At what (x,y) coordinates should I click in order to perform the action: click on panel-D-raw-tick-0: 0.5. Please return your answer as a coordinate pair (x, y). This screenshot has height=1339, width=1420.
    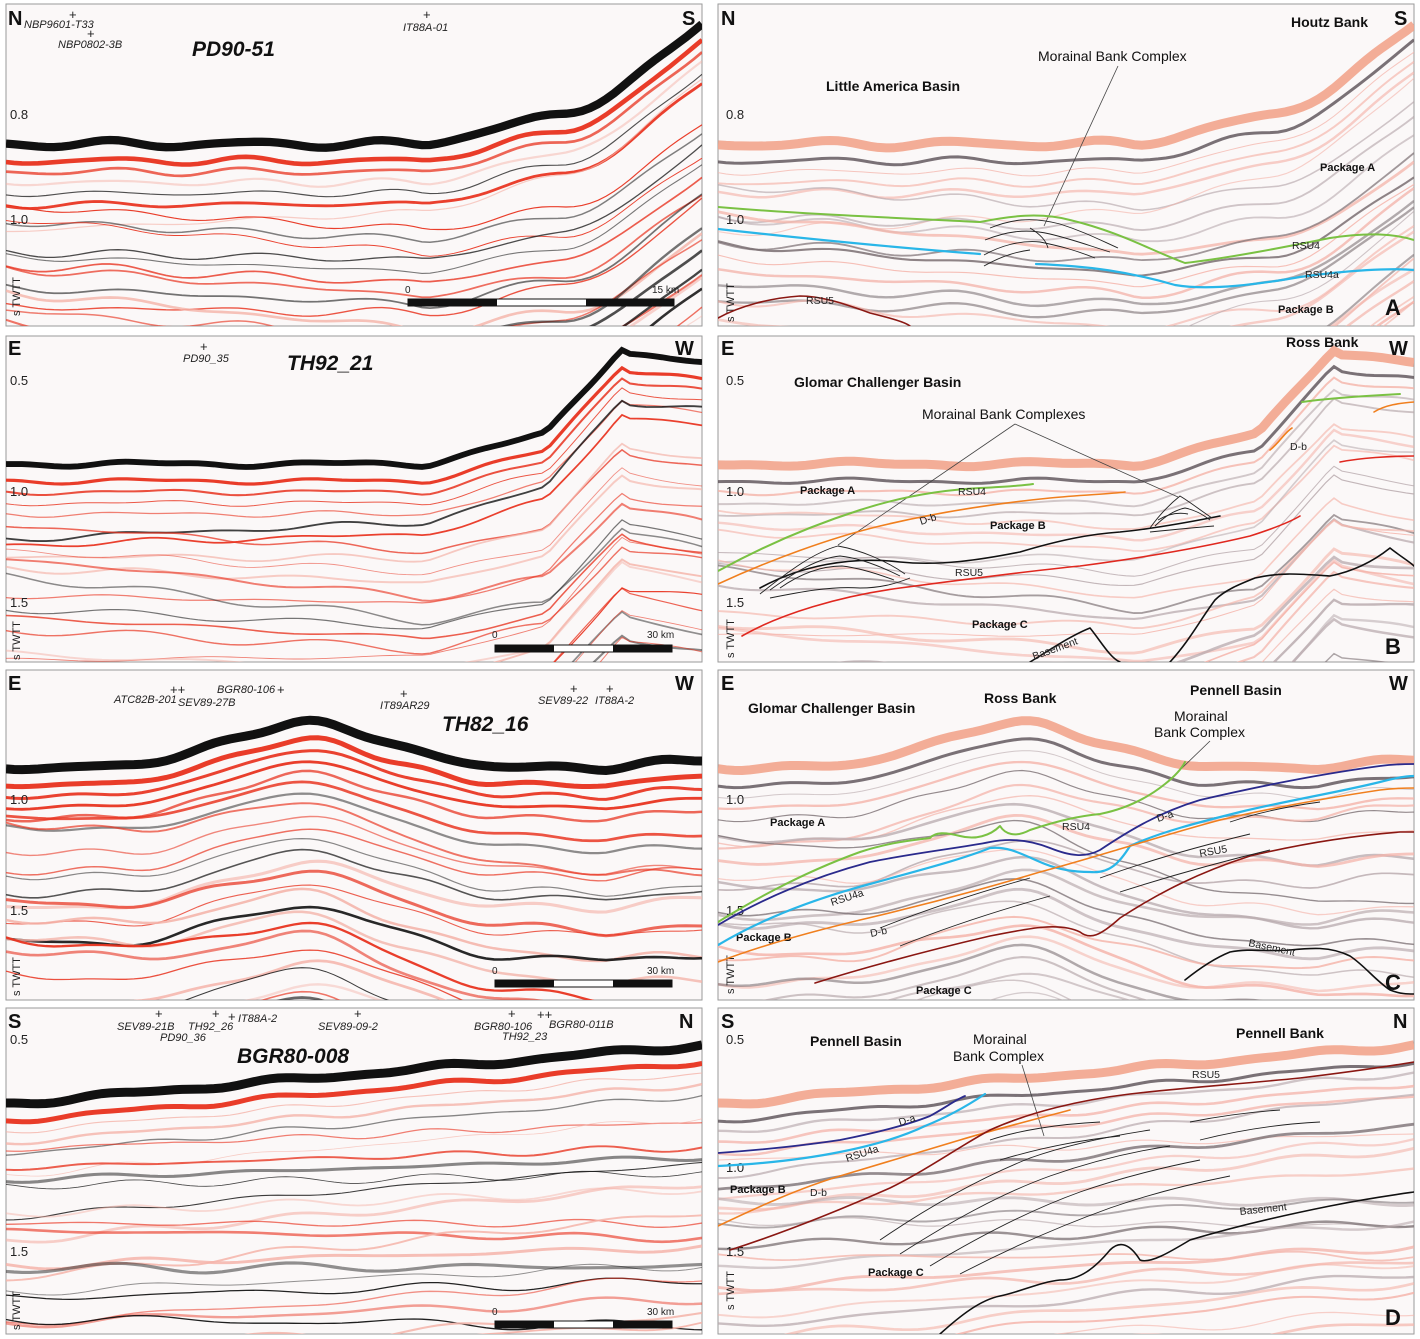
    Looking at the image, I should click on (19, 1039).